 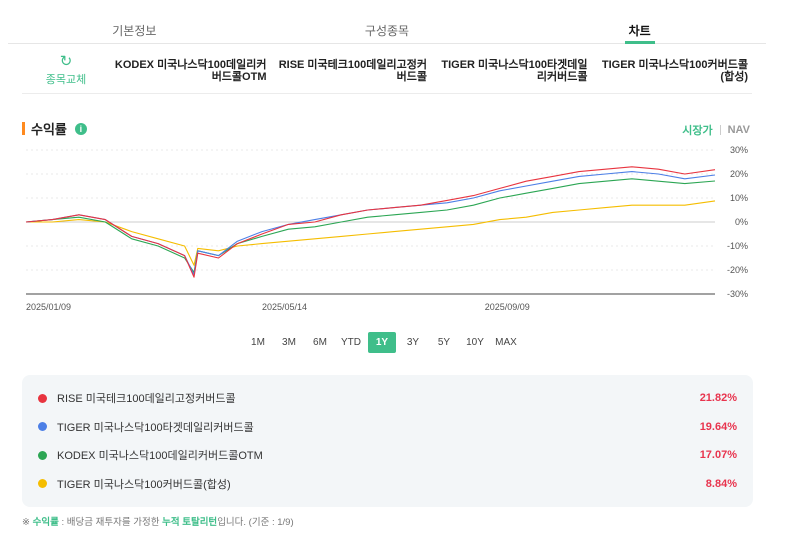 I want to click on range-ytd: YTD, so click(x=351, y=342).